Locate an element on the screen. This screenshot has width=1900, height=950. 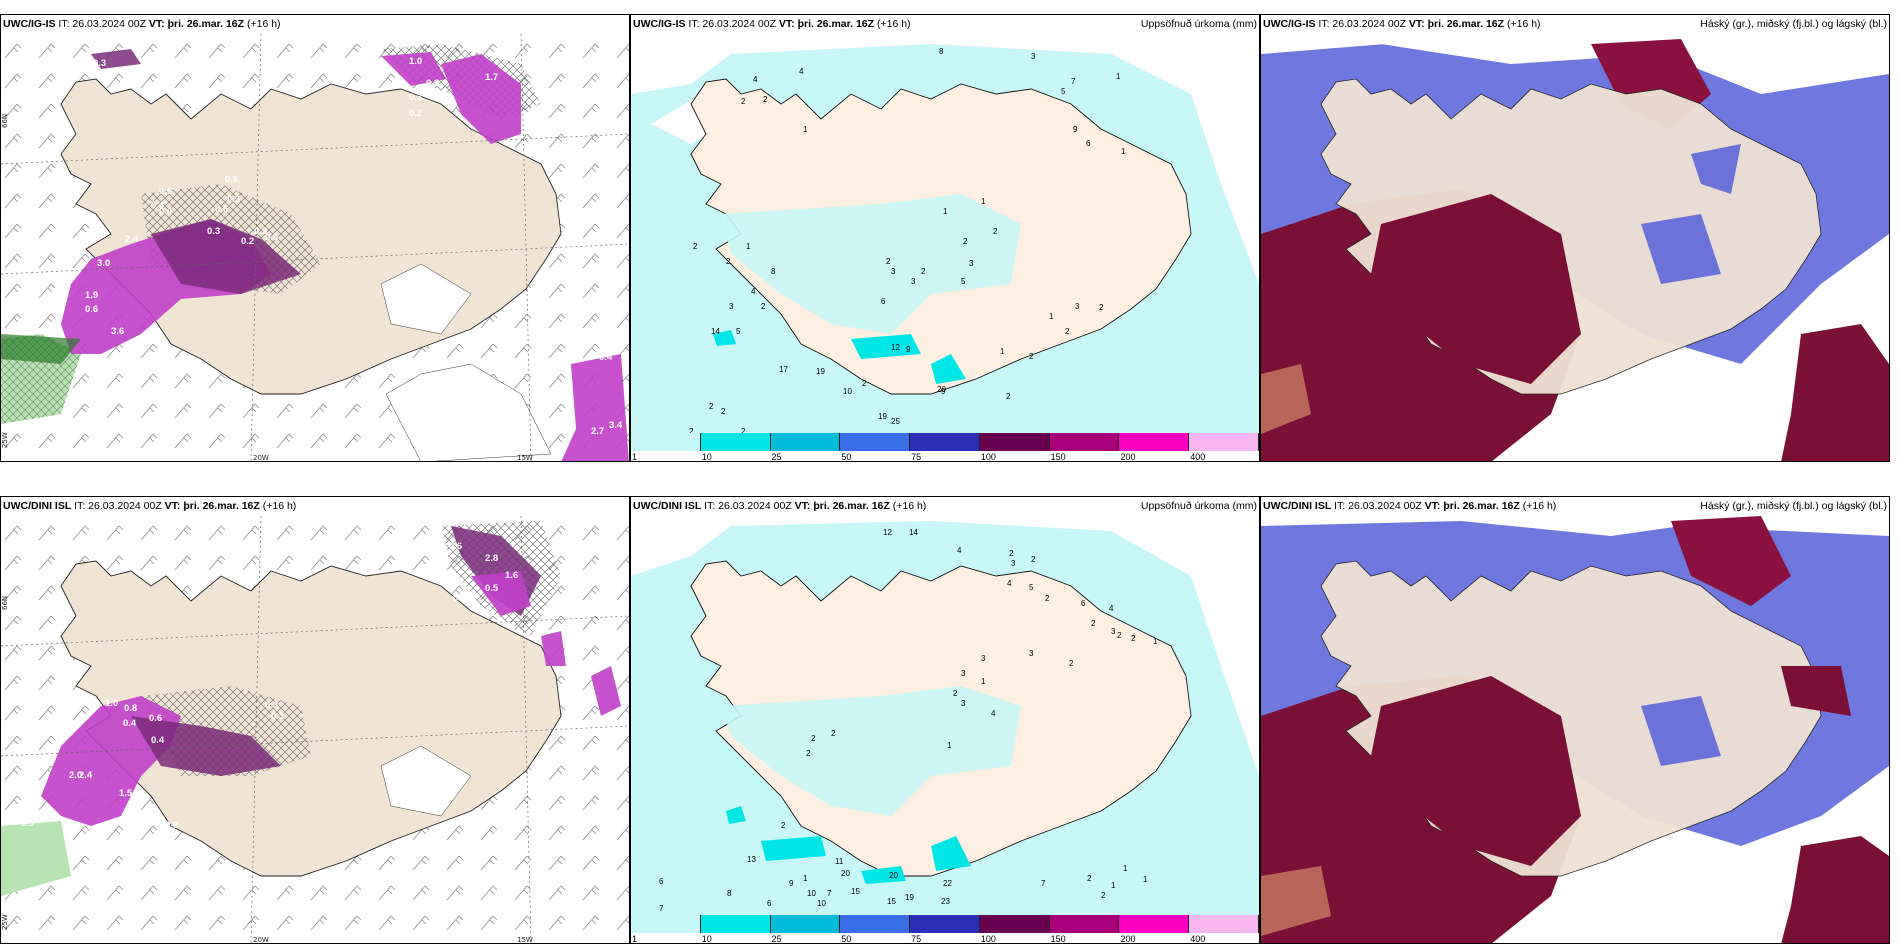
map-value-label: 22 is located at coordinates (947, 883).